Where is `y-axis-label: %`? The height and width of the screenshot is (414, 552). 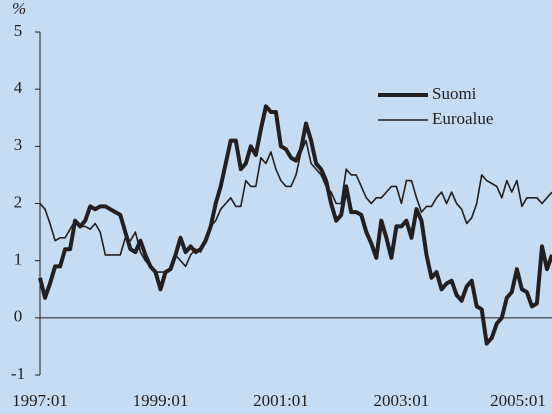 y-axis-label: % is located at coordinates (19, 9).